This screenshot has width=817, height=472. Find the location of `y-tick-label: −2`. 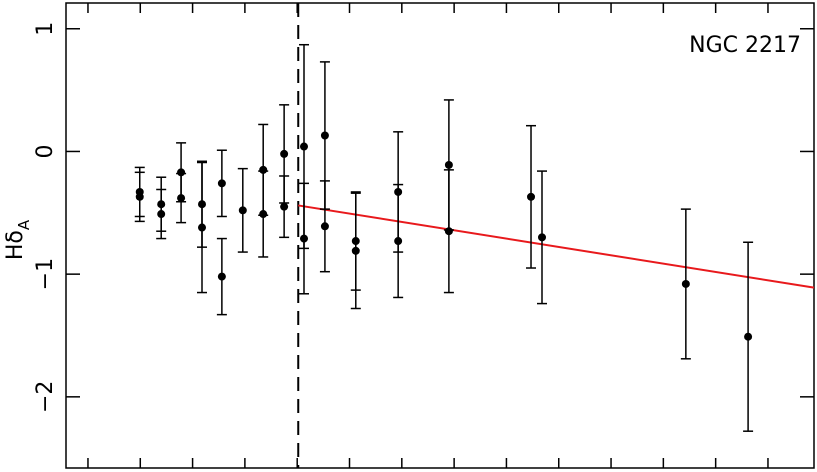

y-tick-label: −2 is located at coordinates (45, 397).